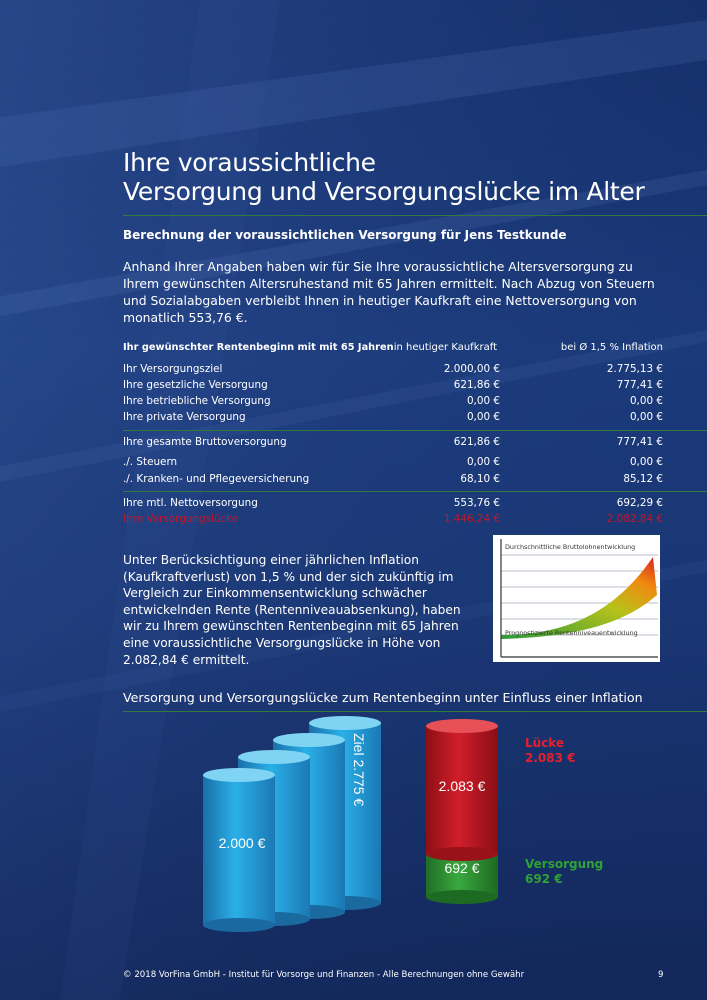 The width and height of the screenshot is (707, 1000). I want to click on row-label: Ihre gesetzliche Versorgung, so click(195, 385).